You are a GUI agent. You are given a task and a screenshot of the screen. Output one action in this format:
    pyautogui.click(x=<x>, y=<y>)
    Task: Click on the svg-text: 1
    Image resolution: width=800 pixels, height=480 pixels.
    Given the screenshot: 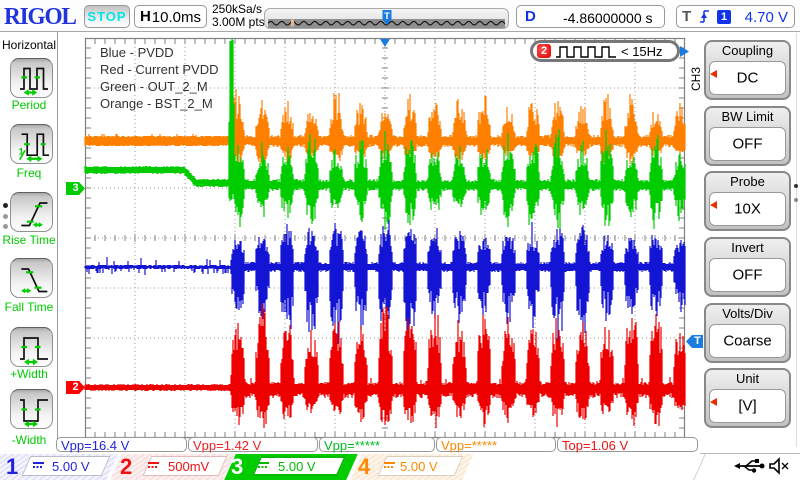 What is the action you would take?
    pyautogui.click(x=21, y=152)
    